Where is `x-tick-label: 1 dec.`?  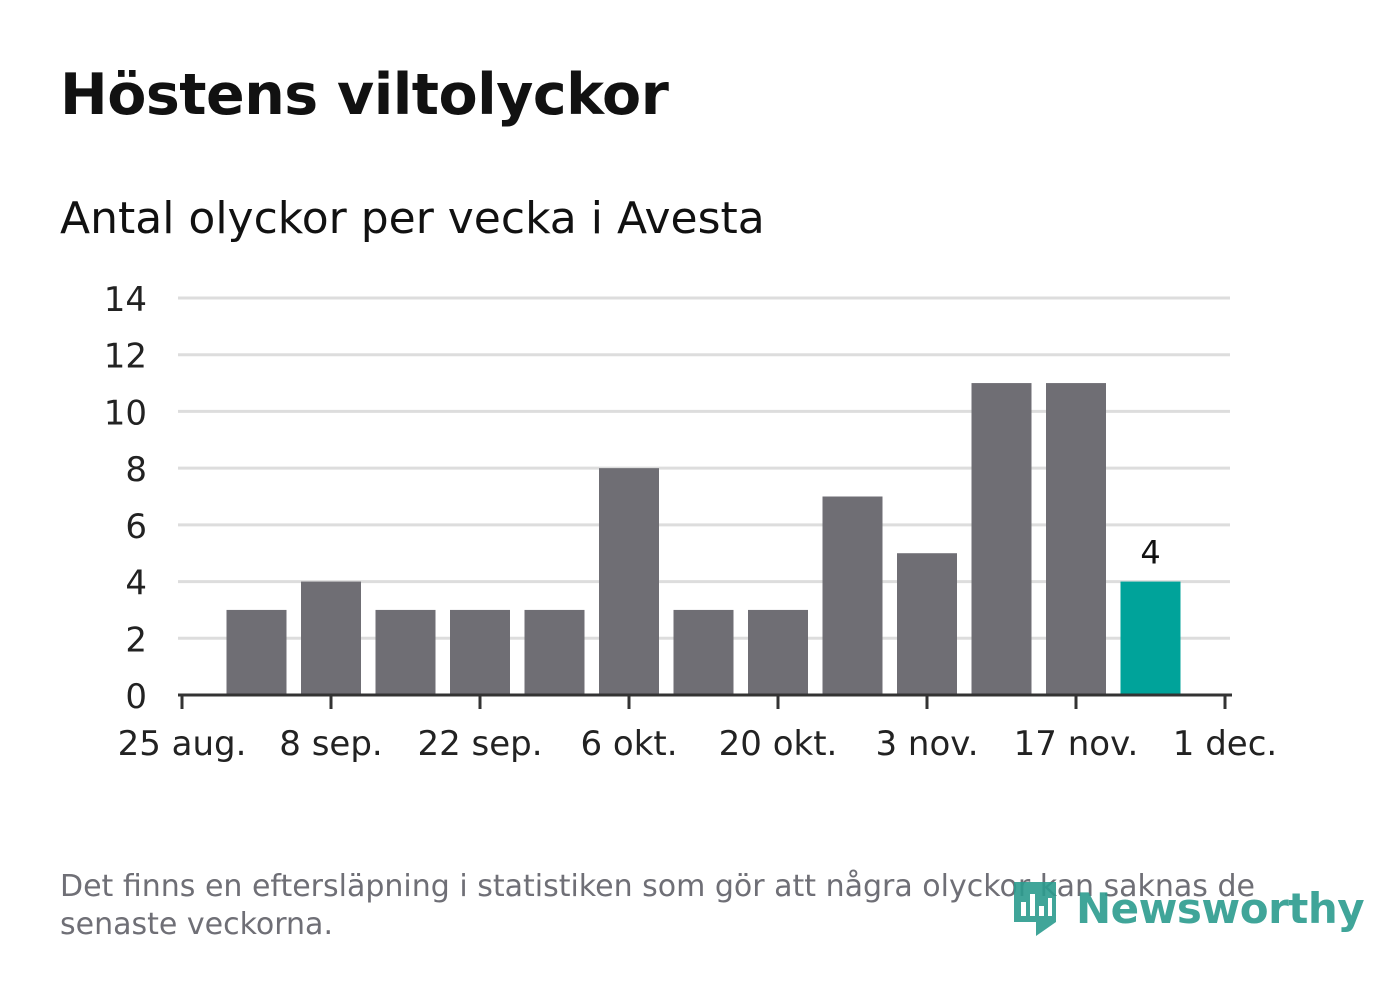 x-tick-label: 1 dec. is located at coordinates (1225, 744).